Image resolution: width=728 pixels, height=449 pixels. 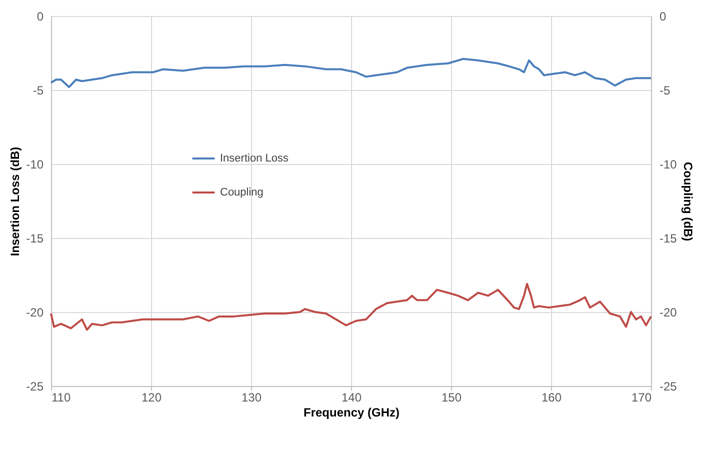 I want to click on x-tick-label: 130, so click(x=251, y=397).